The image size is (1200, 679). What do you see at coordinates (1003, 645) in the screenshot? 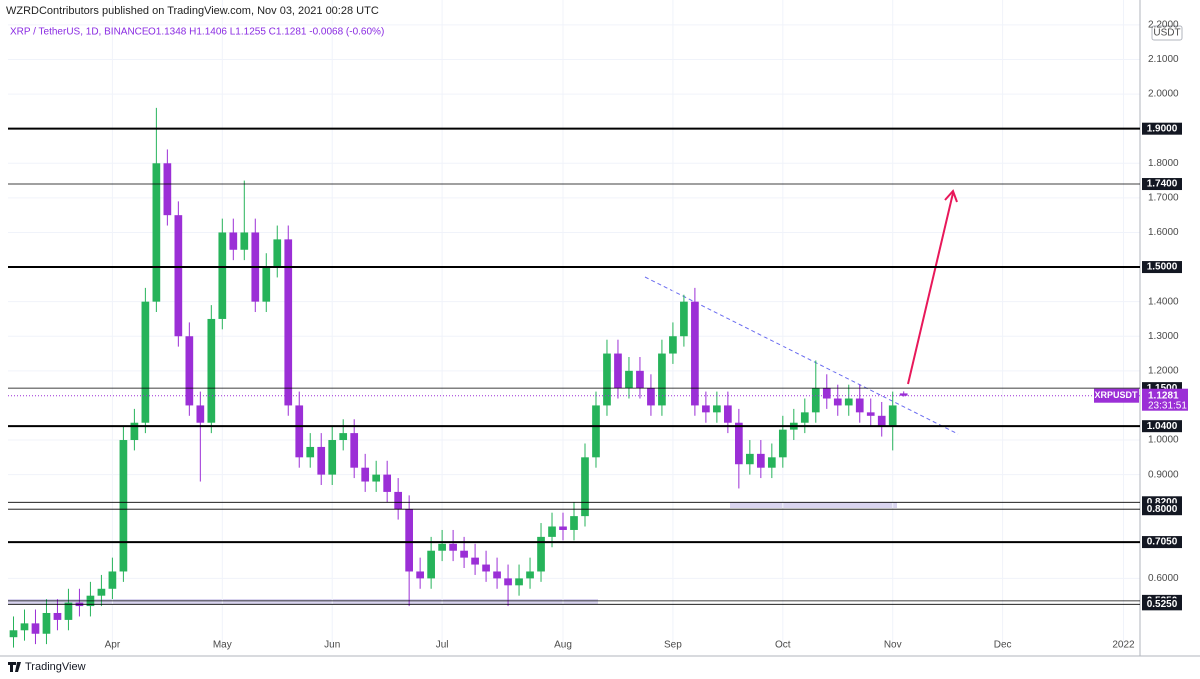
I see `x-tick-label: Dec` at bounding box center [1003, 645].